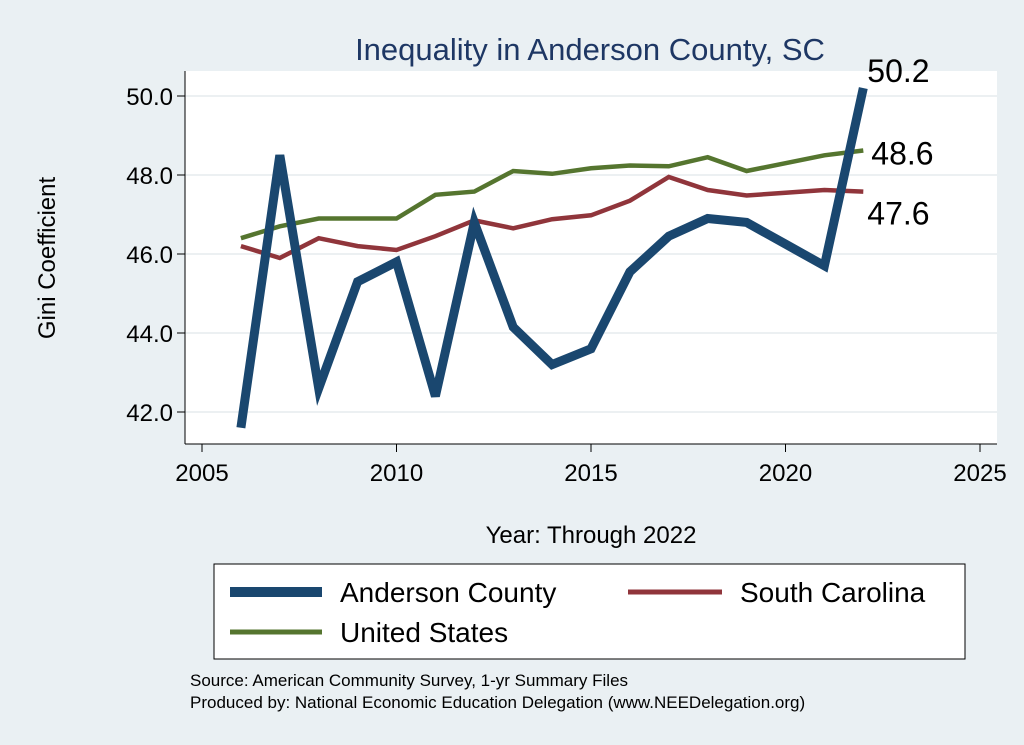 This screenshot has width=1024, height=745. Describe the element at coordinates (902, 154) in the screenshot. I see `end-label-united-states: 48.6` at that location.